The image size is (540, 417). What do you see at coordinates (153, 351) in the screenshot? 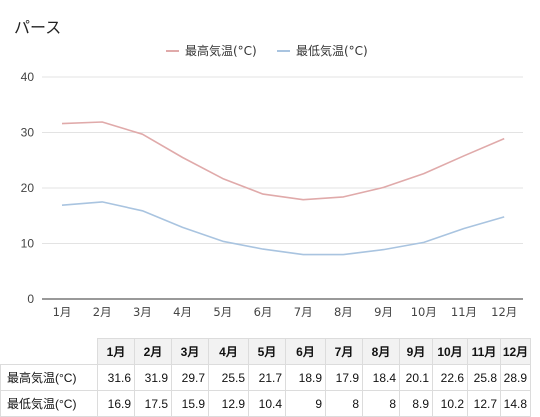
I see `table-header-cell: 2月` at bounding box center [153, 351].